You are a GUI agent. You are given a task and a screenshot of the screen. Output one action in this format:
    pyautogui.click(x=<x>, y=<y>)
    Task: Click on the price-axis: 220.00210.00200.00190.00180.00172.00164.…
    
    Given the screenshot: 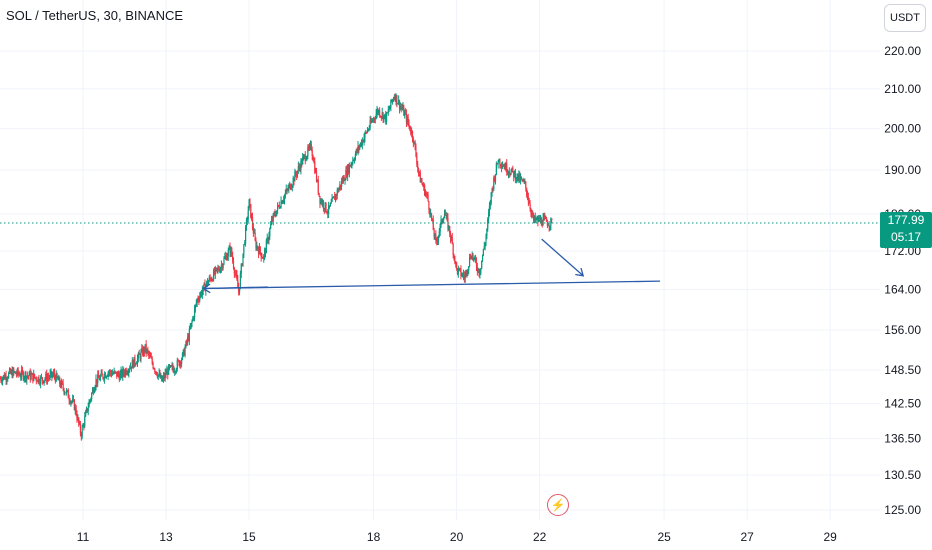 What is the action you would take?
    pyautogui.click(x=902, y=280)
    